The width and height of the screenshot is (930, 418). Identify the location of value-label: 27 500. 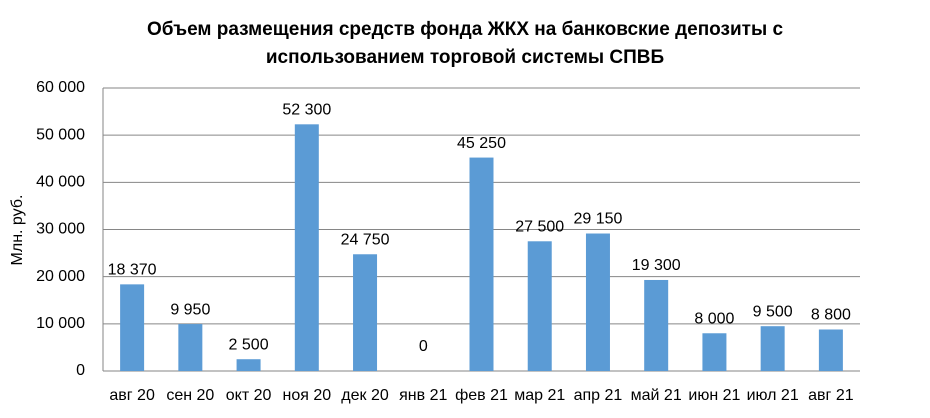
(539, 227).